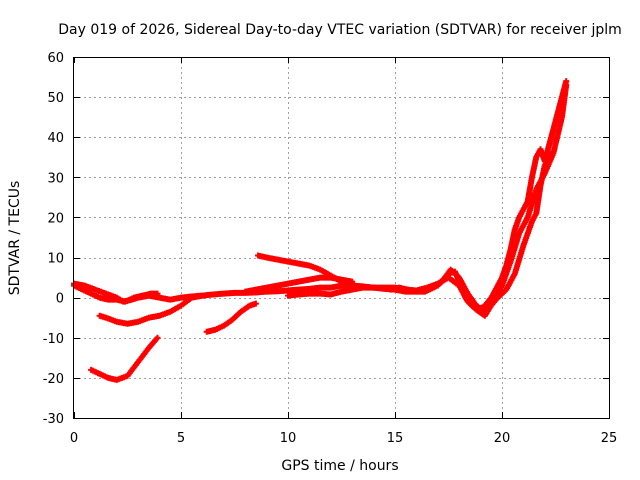  Describe the element at coordinates (55, 259) in the screenshot. I see `y-tick-label: 10` at that location.